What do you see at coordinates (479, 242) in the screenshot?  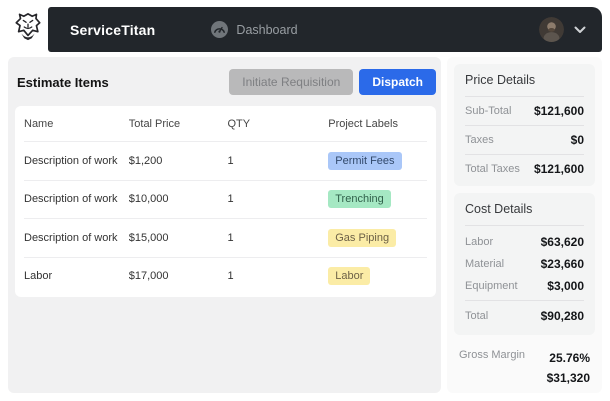 I see `row-label: Labor` at bounding box center [479, 242].